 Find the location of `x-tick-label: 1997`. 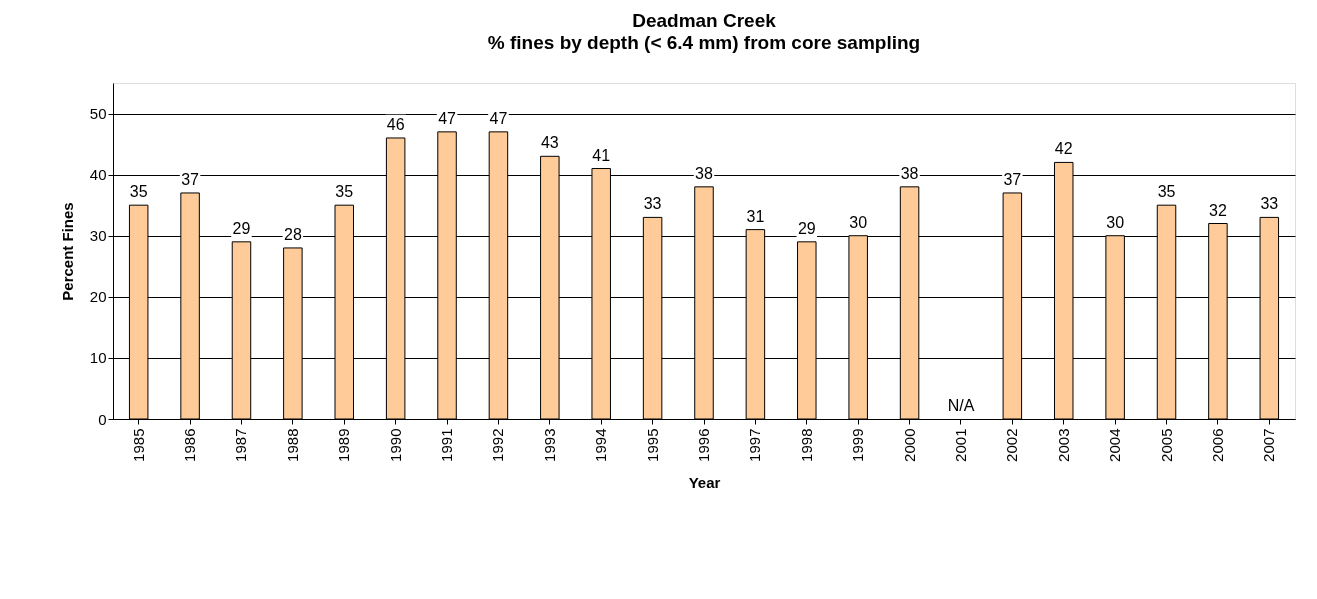

x-tick-label: 1997 is located at coordinates (755, 445).